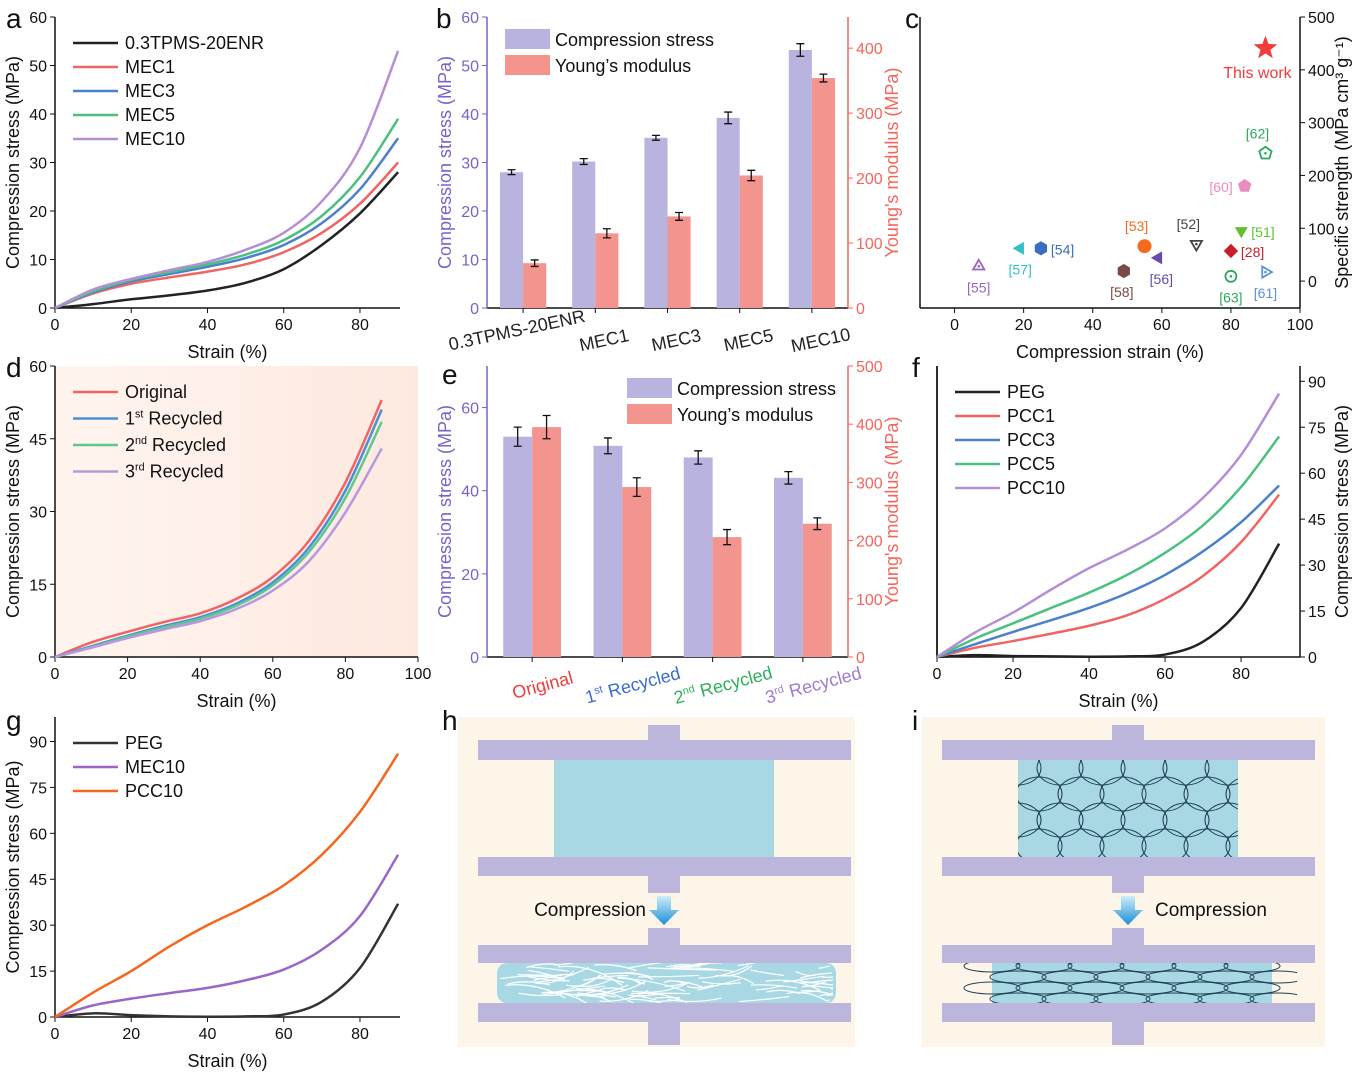 Image resolution: width=1367 pixels, height=1076 pixels. What do you see at coordinates (1265, 152) in the screenshot?
I see `marker-pentagon-open` at bounding box center [1265, 152].